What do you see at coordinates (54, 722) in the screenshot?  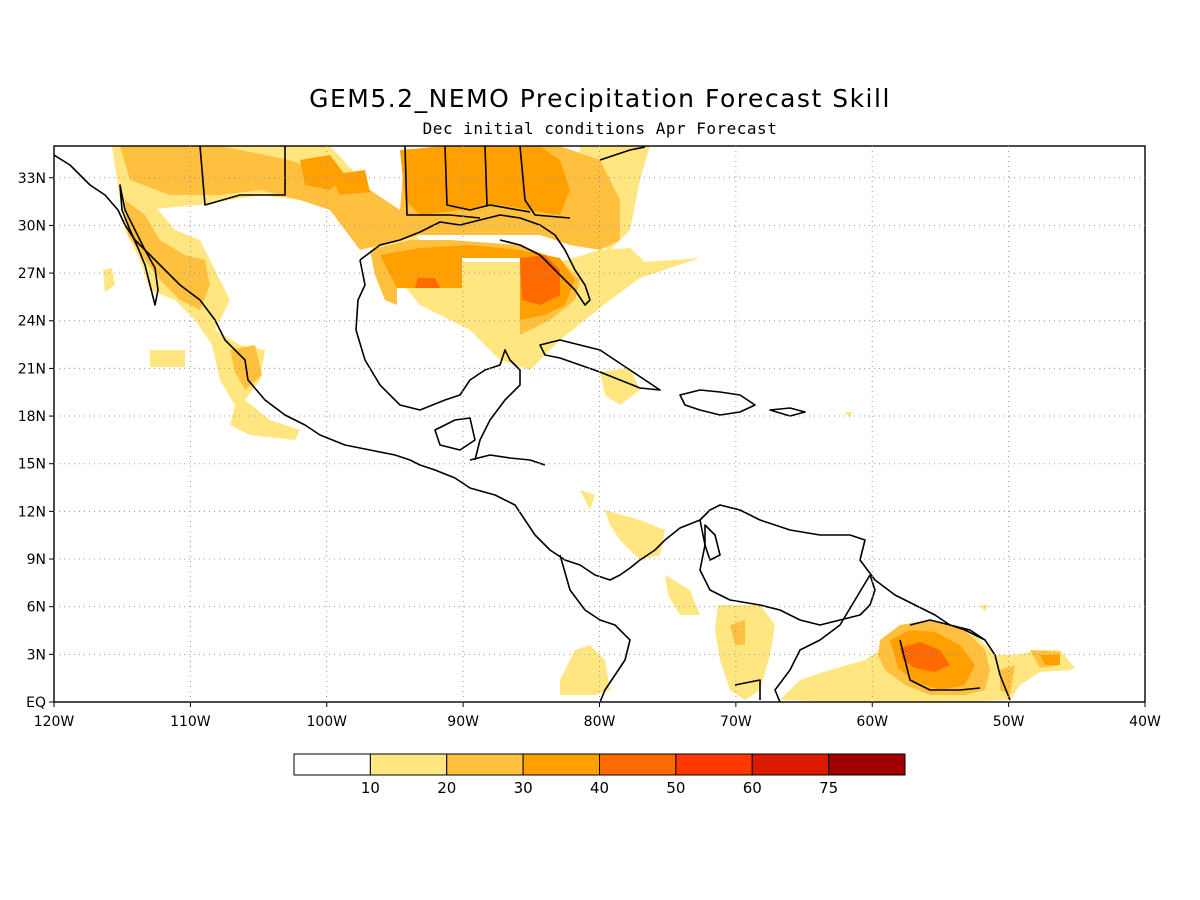 I see `lon-label: 120W` at bounding box center [54, 722].